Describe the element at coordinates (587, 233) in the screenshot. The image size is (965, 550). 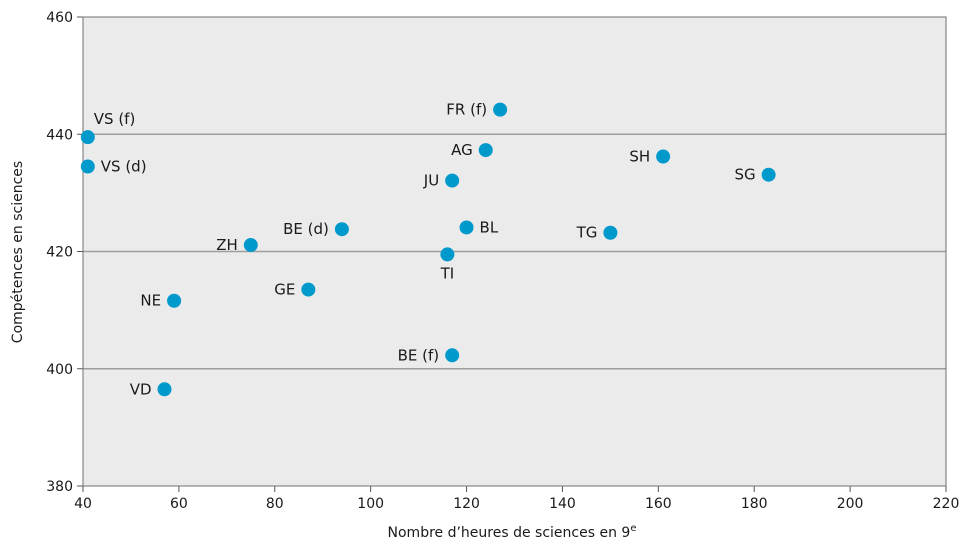
I see `data-point-label: TG` at that location.